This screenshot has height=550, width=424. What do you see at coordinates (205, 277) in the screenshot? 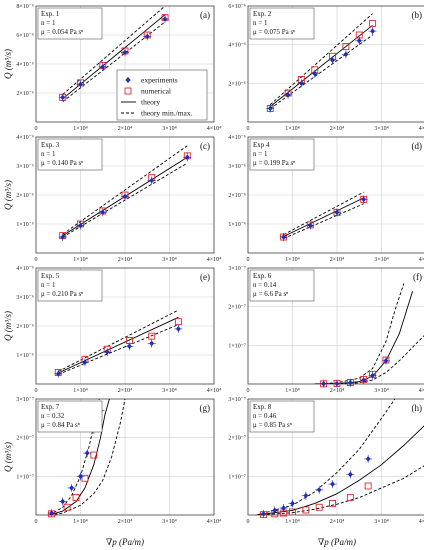
I see `panel-label: (e)` at bounding box center [205, 277].